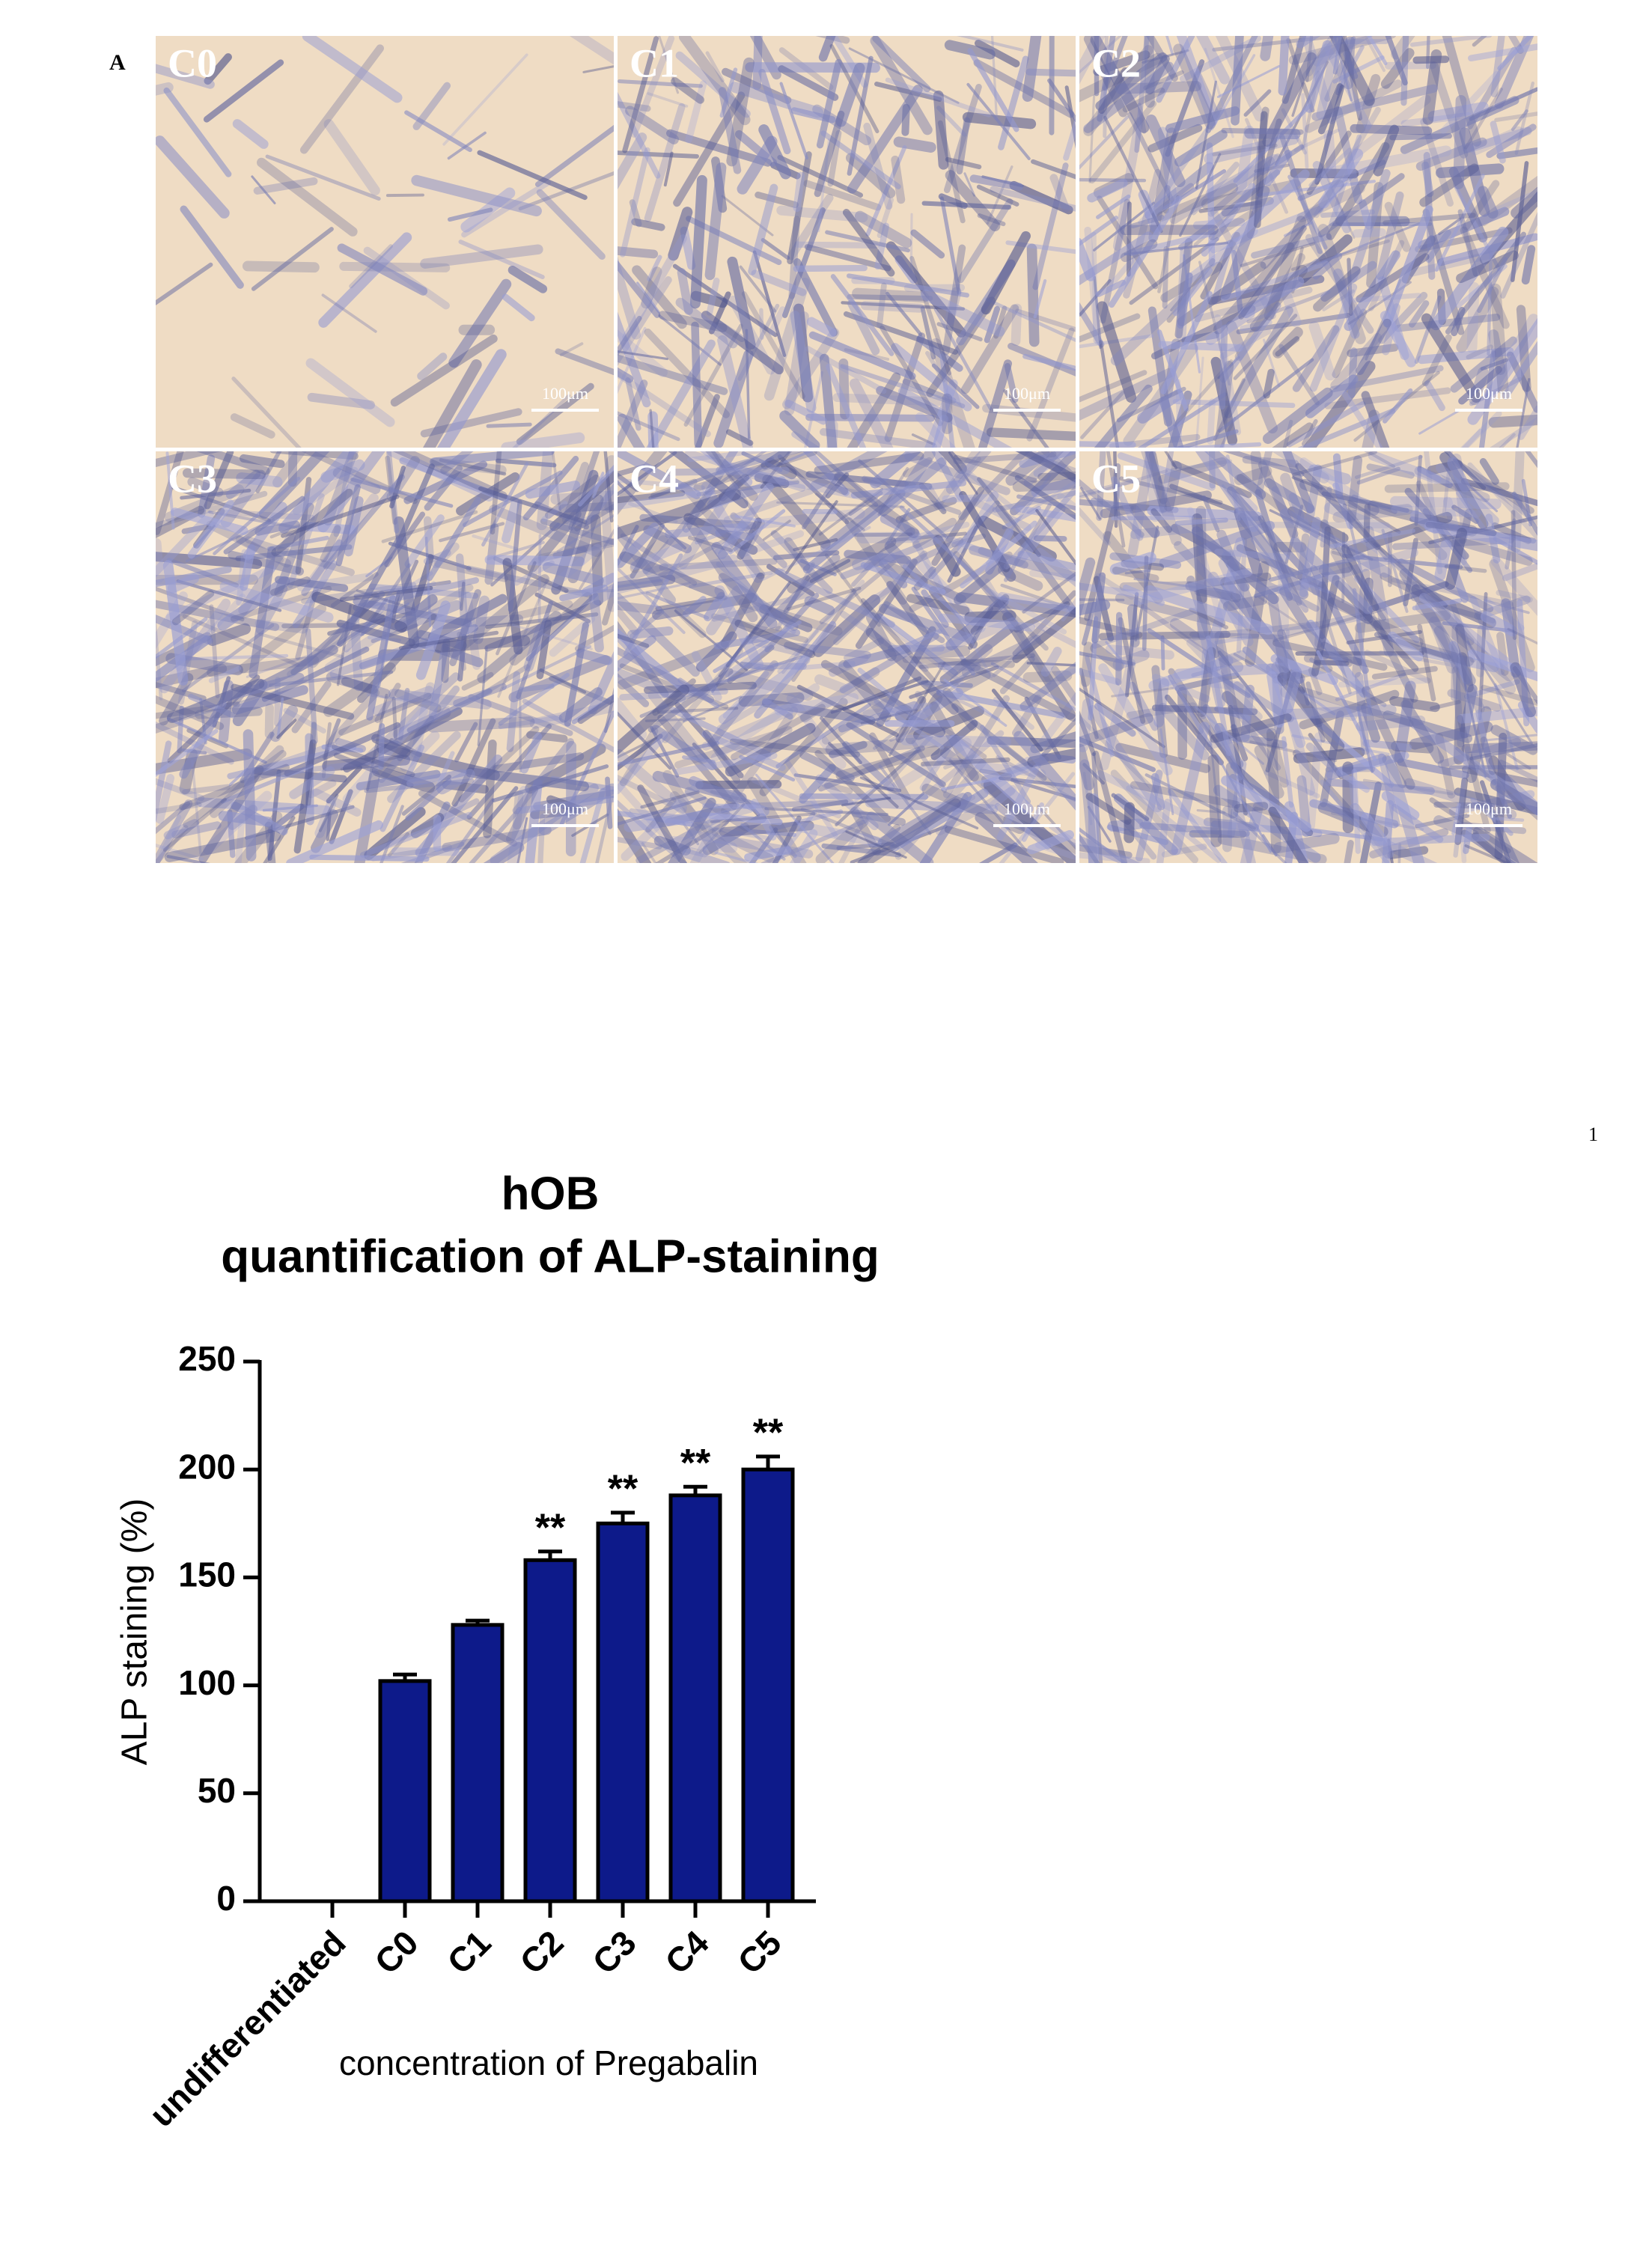 This screenshot has width=1646, height=2268. Describe the element at coordinates (1293, 244) in the screenshot. I see `micrograph: C2 100μm` at that location.